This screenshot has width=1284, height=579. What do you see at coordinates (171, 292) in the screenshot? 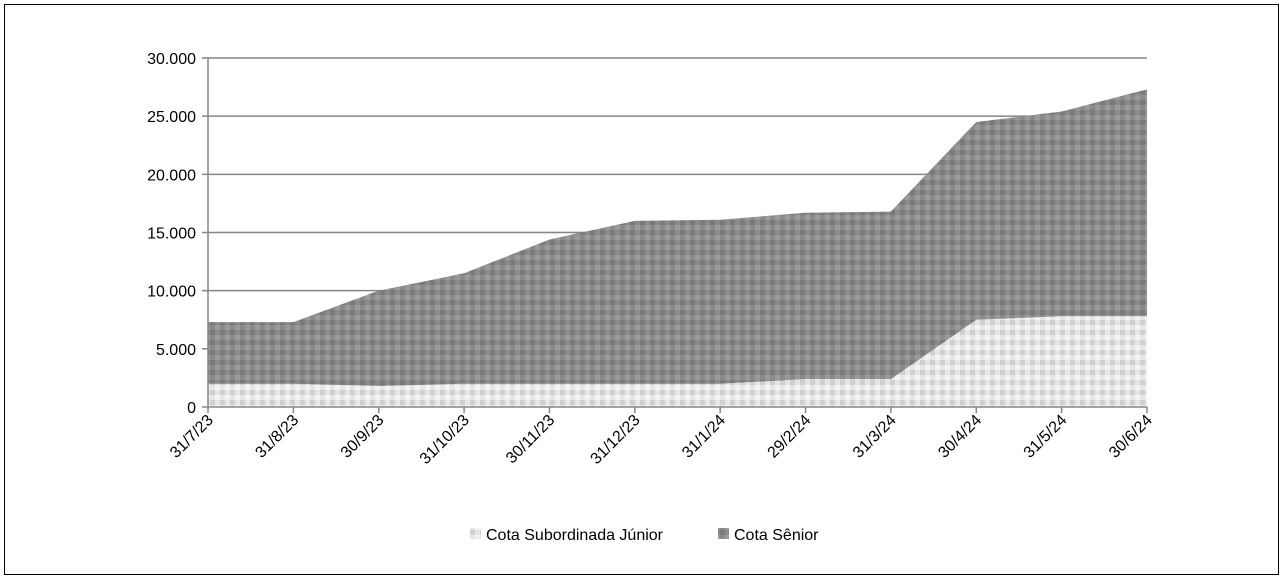
I see `y-tick-label: 10.000` at bounding box center [171, 292].